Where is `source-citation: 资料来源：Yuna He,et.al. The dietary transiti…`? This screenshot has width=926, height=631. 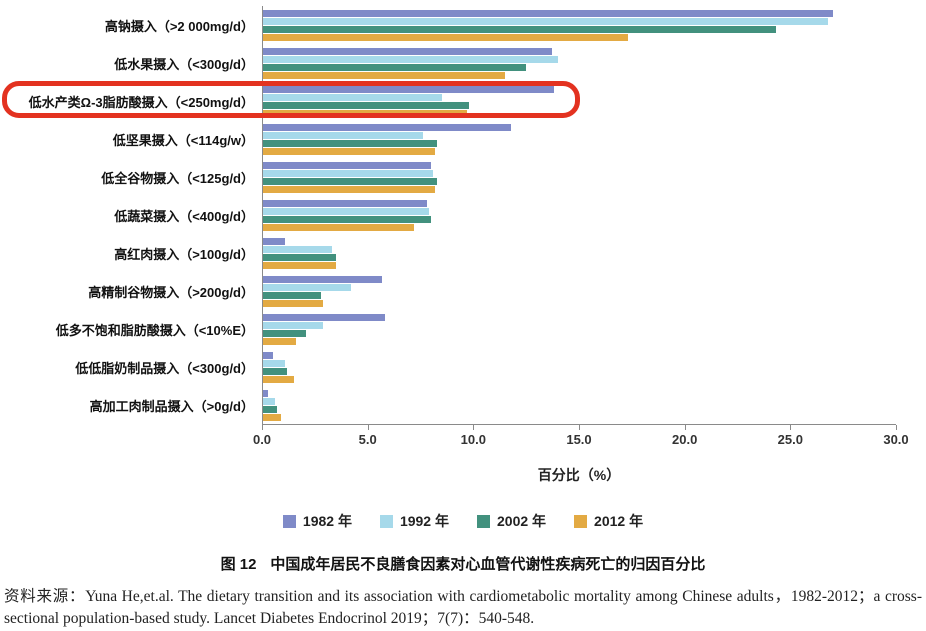
source-citation: 资料来源：Yuna He,et.al. The dietary transiti… is located at coordinates (463, 608).